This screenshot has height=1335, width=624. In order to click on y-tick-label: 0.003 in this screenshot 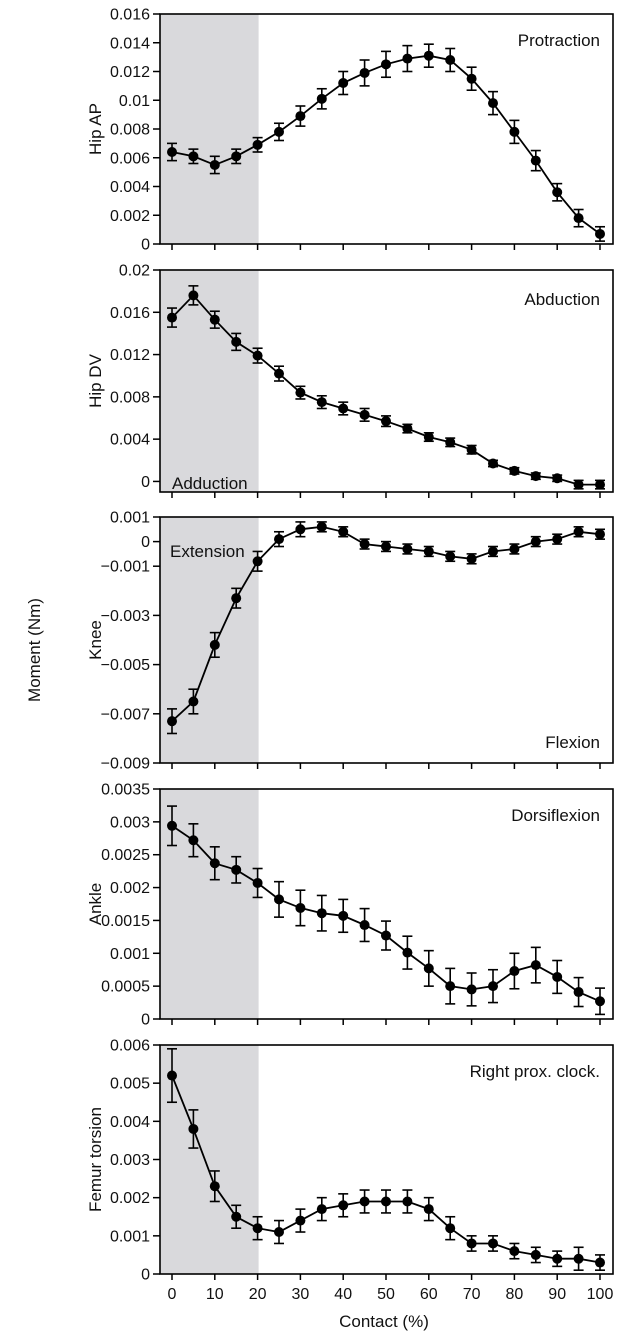, I will do `click(130, 822)`.